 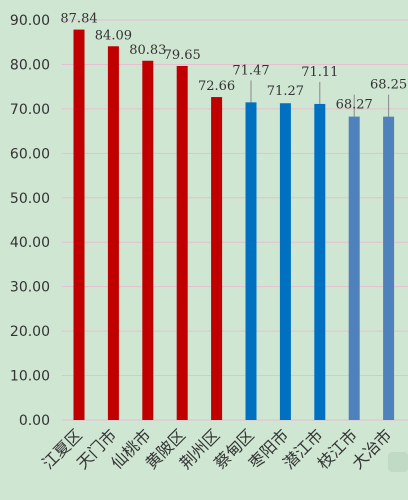 I want to click on data-label: 79.65, so click(x=182, y=55).